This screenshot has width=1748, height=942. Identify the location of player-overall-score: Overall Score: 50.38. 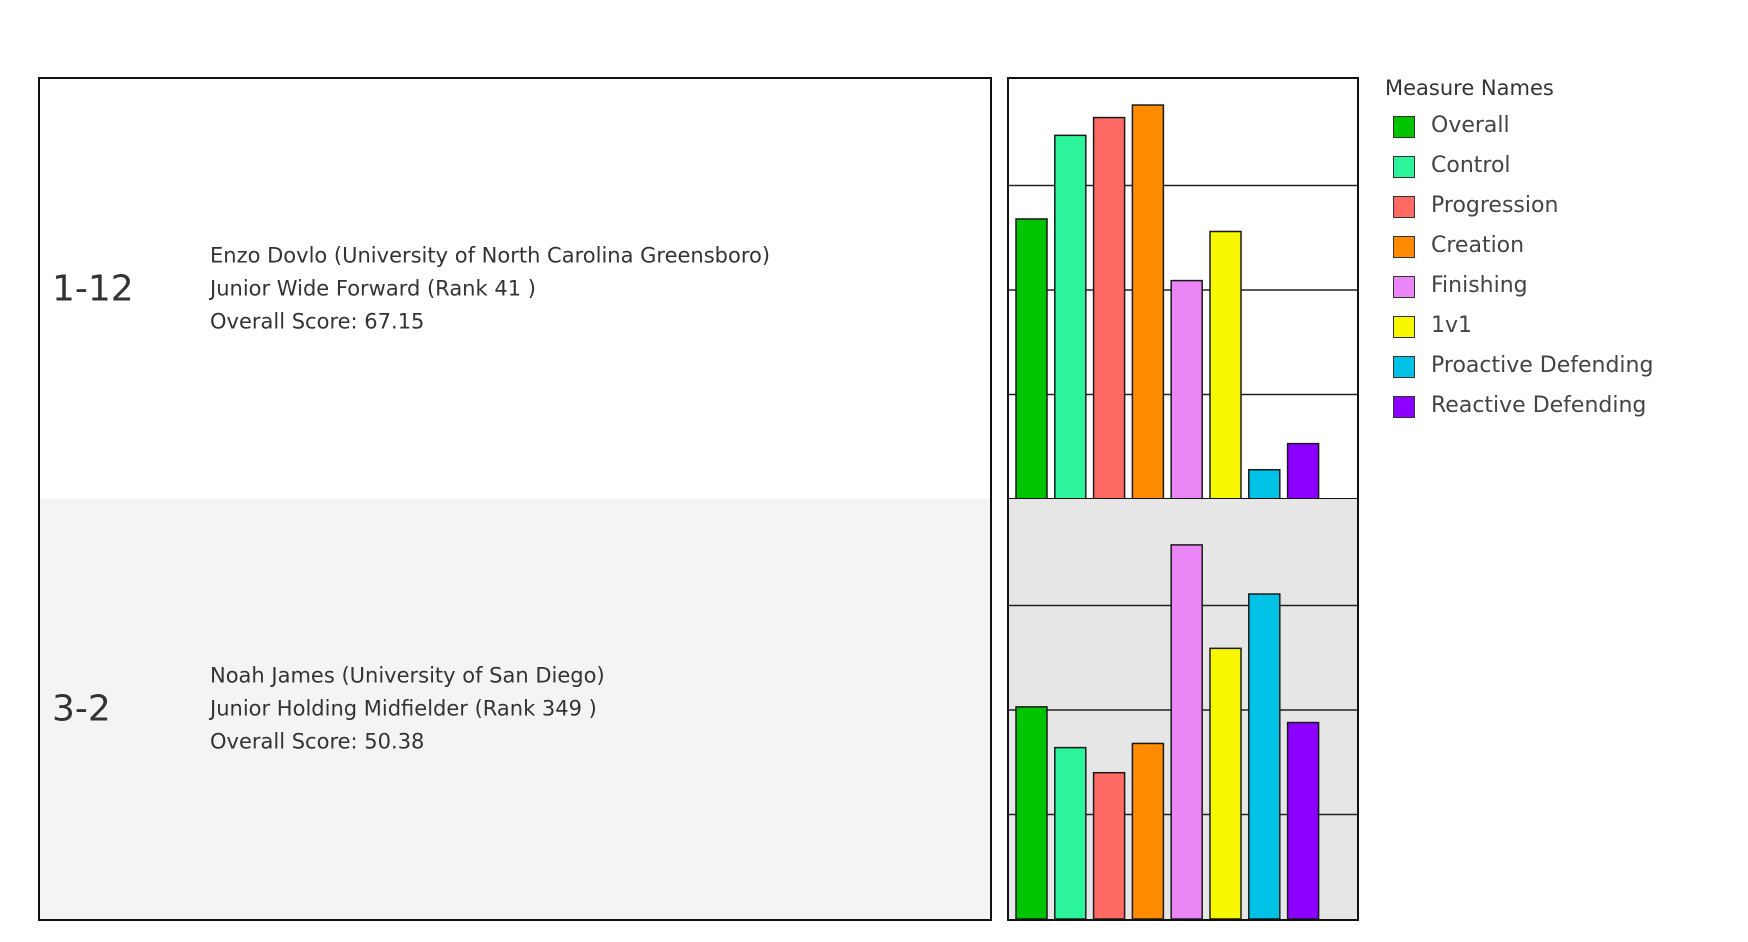
(317, 741).